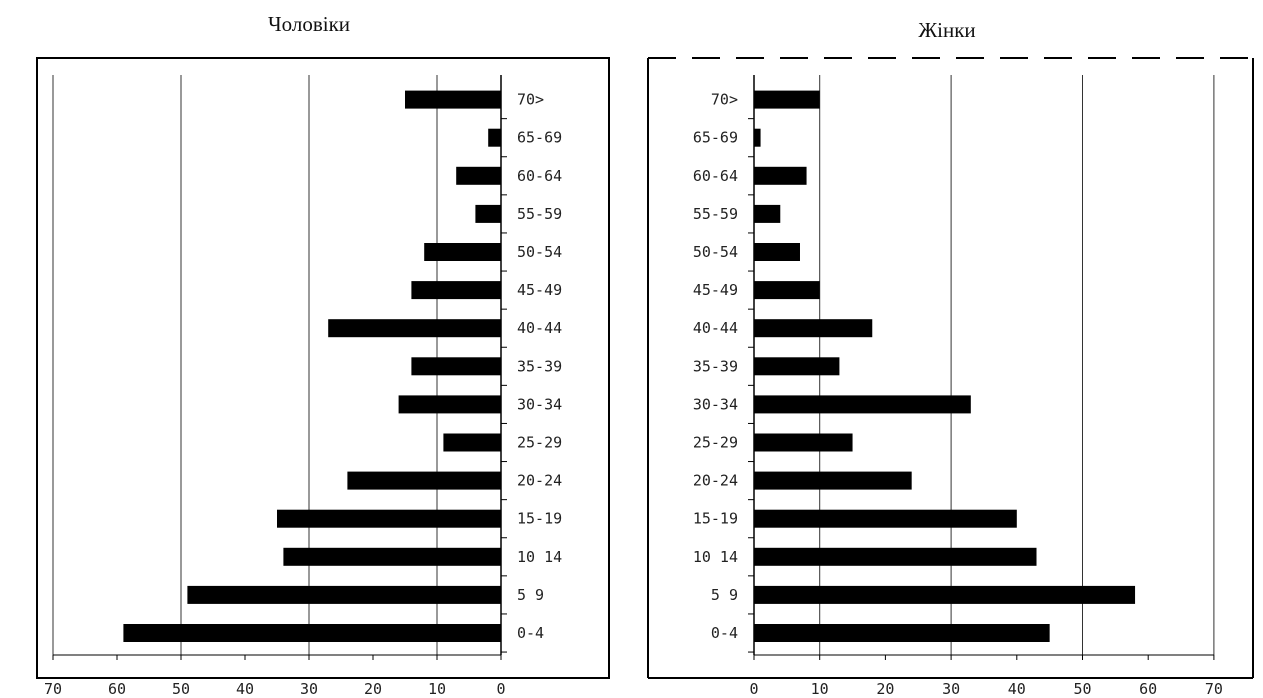 The width and height of the screenshot is (1263, 698). I want to click on chart-title-men: Чоловіки, so click(309, 24).